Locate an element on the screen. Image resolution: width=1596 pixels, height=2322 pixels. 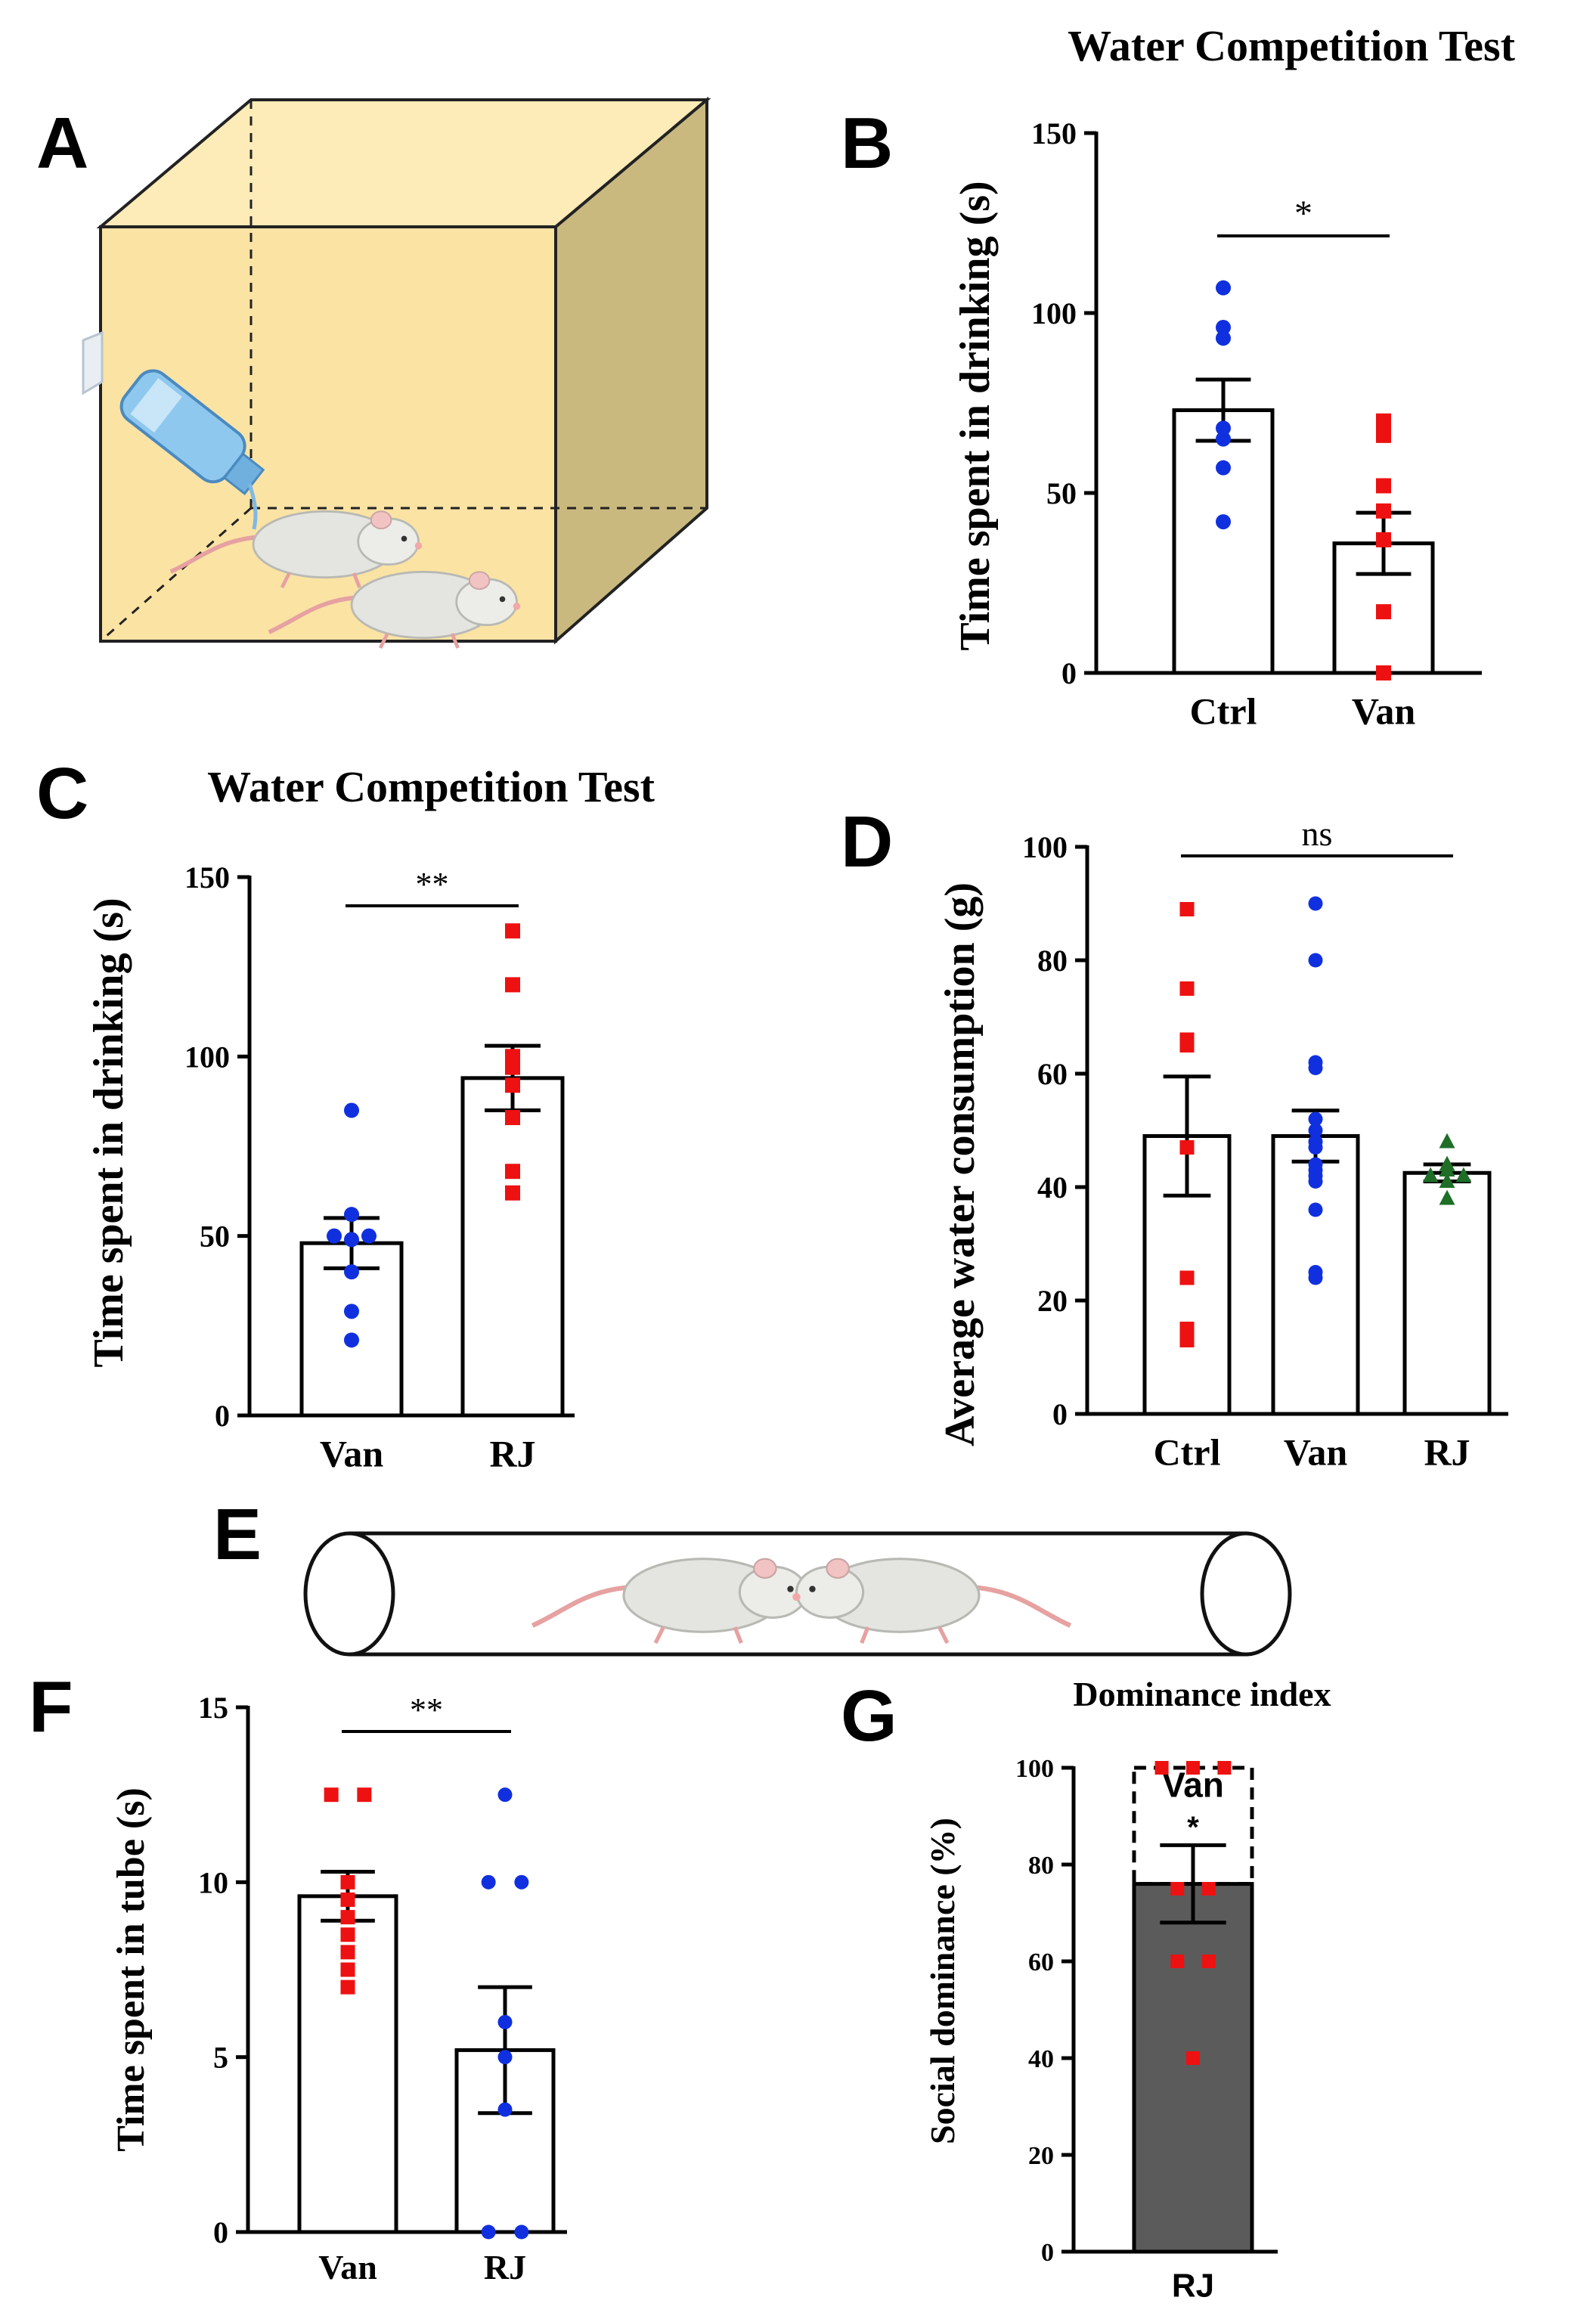
panel-label-a: A is located at coordinates (62, 143).